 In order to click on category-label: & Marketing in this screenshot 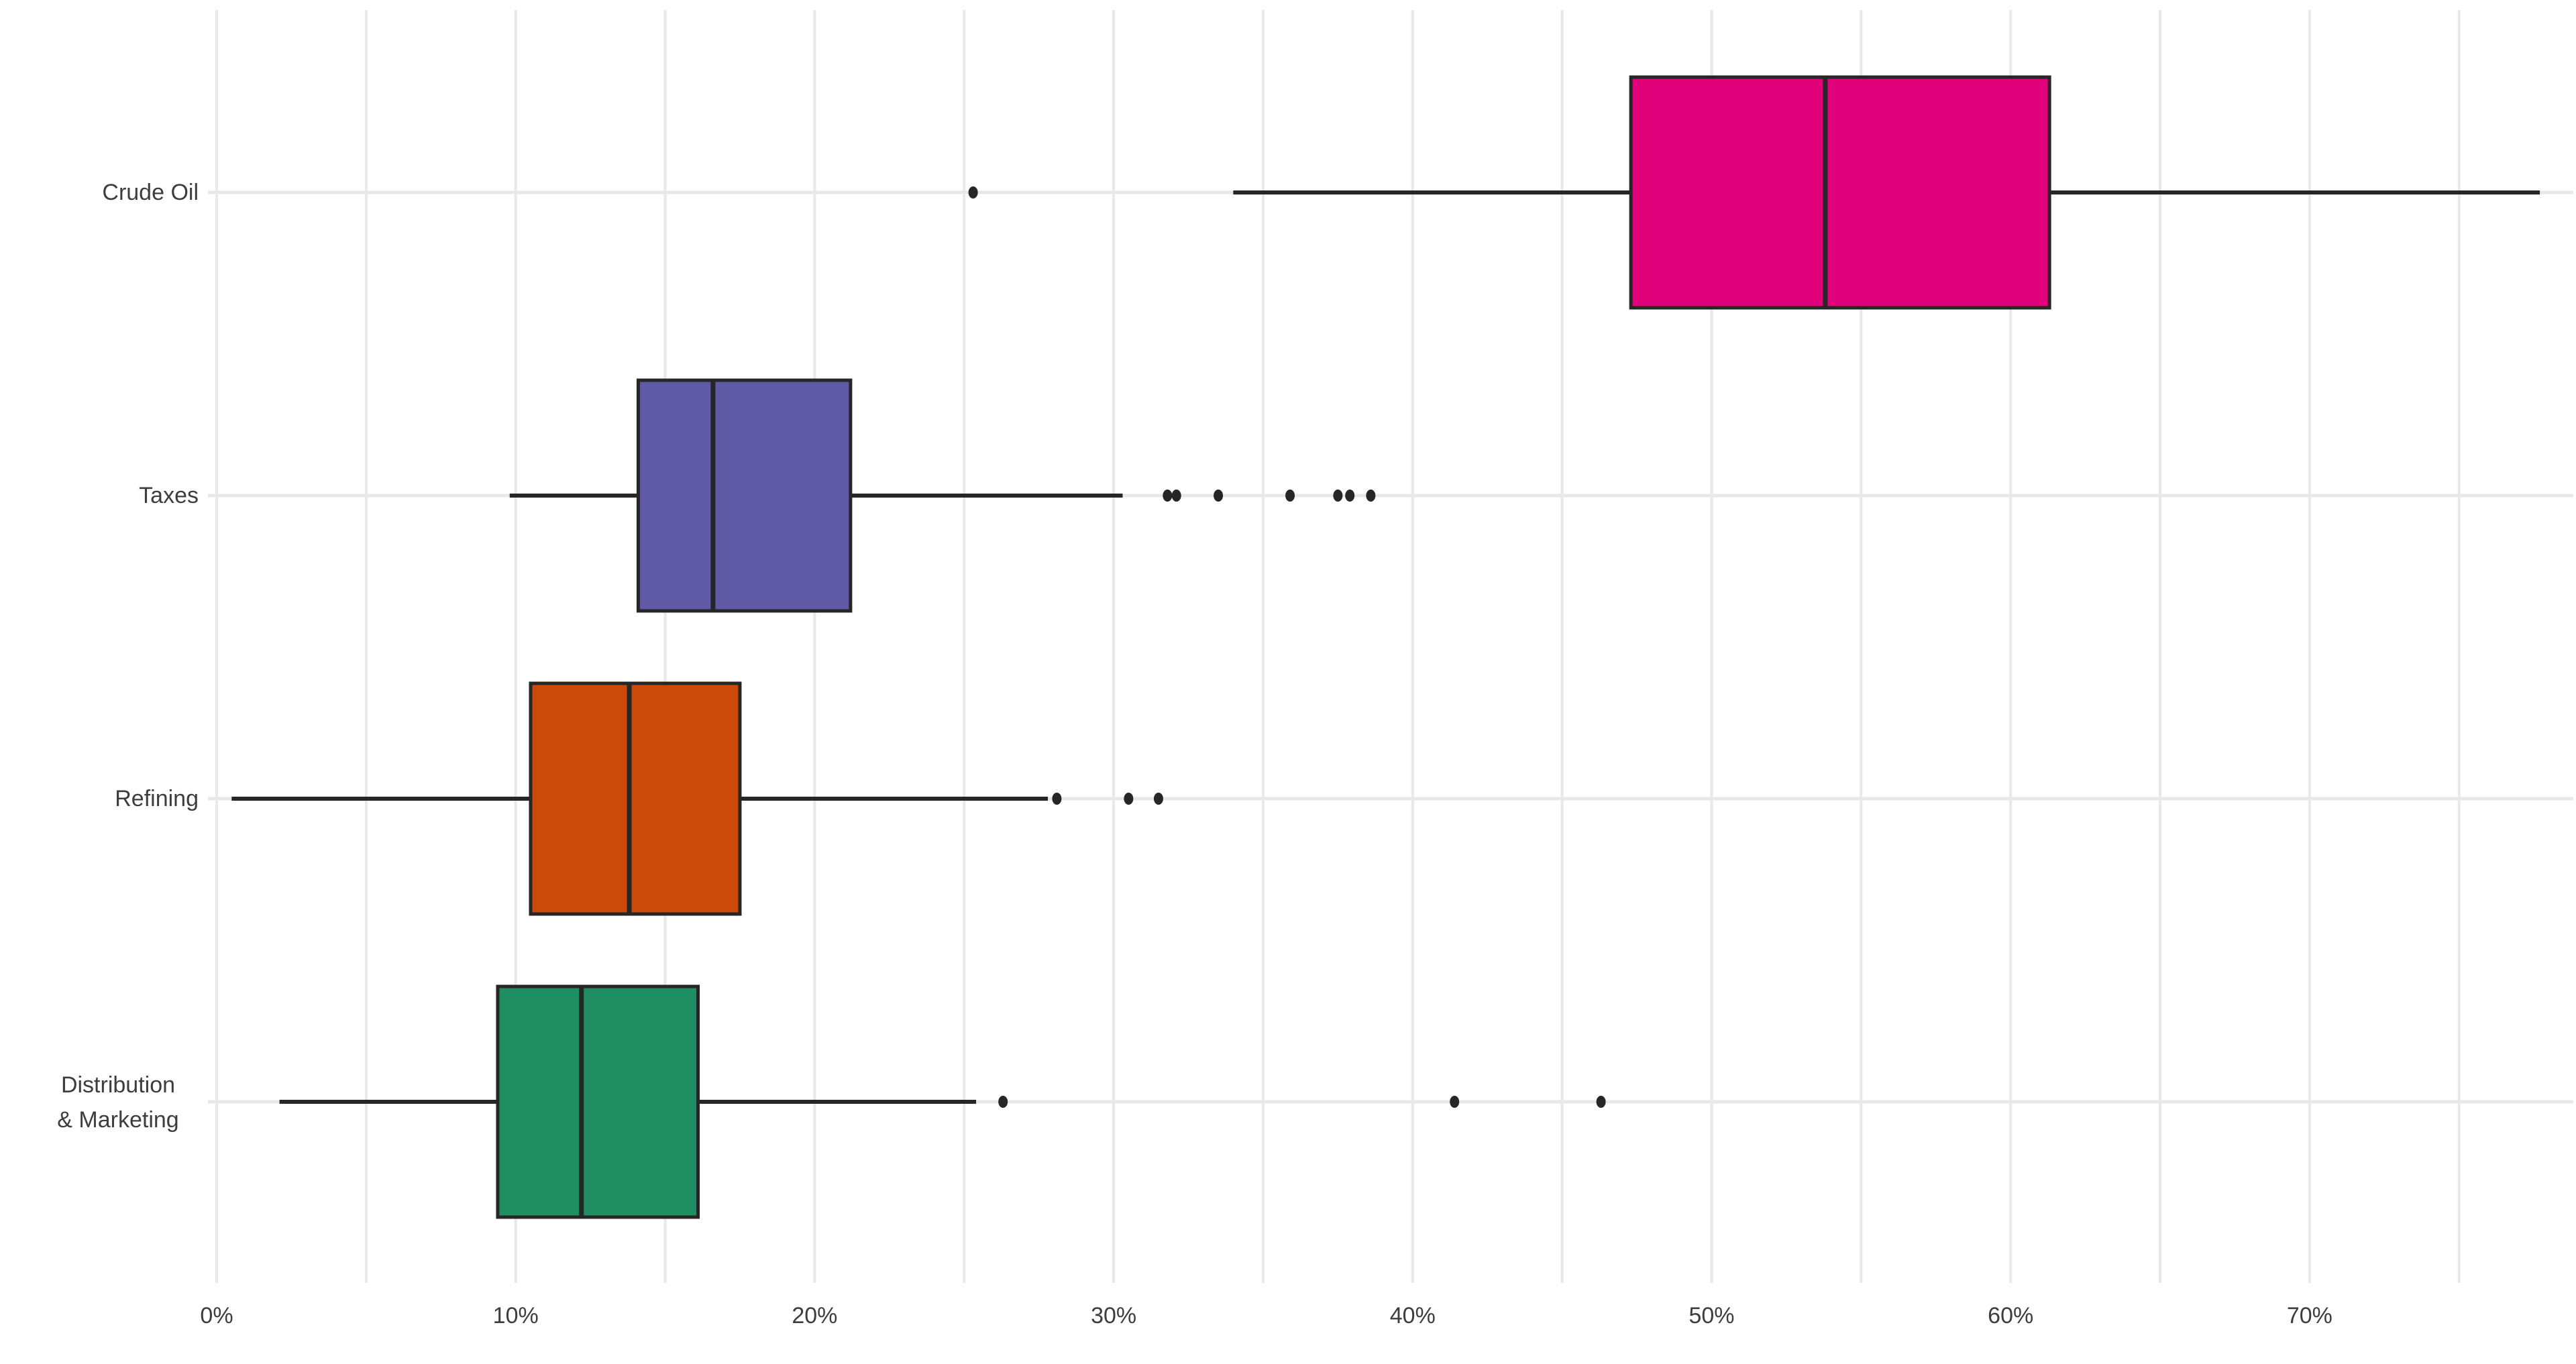, I will do `click(117, 1120)`.